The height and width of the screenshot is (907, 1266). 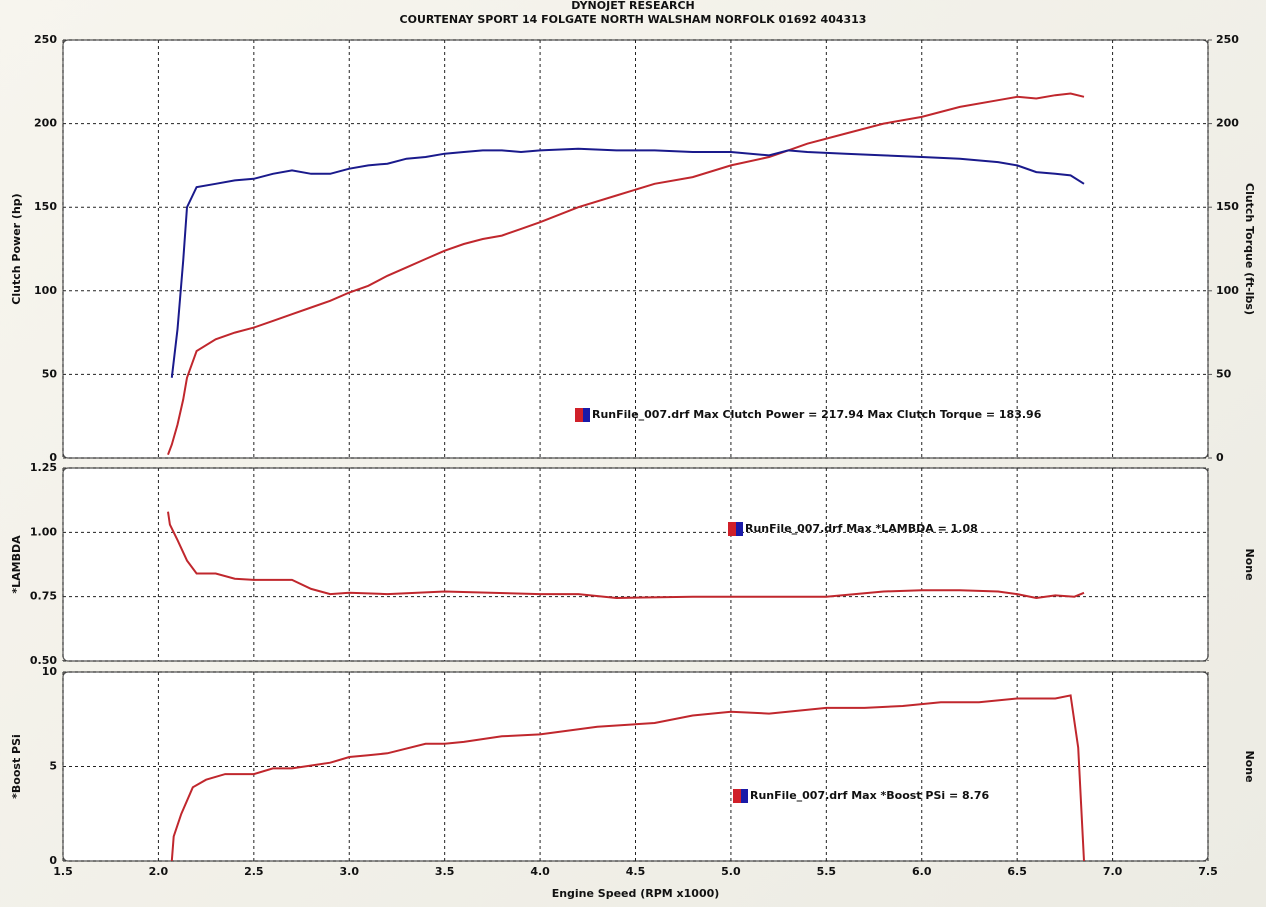 What do you see at coordinates (1227, 206) in the screenshot?
I see `y2-tick-label: 150` at bounding box center [1227, 206].